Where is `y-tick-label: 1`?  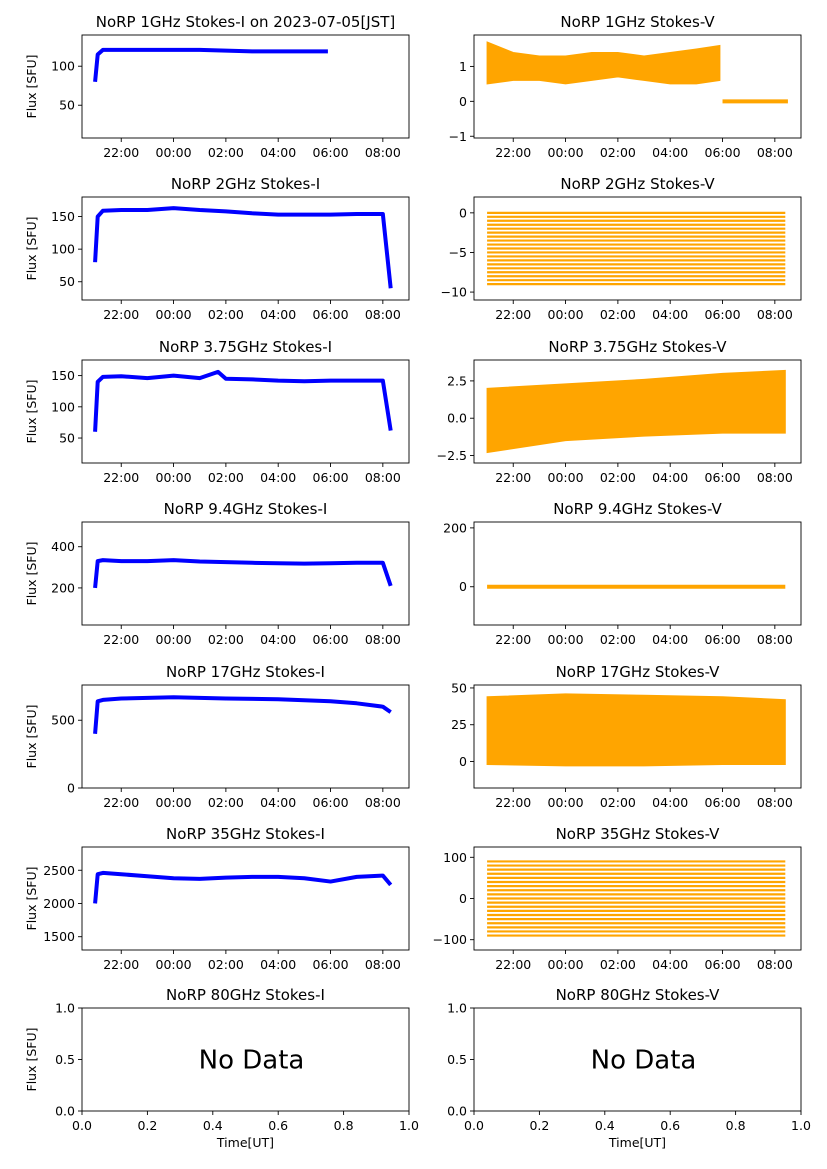 y-tick-label: 1 is located at coordinates (463, 66).